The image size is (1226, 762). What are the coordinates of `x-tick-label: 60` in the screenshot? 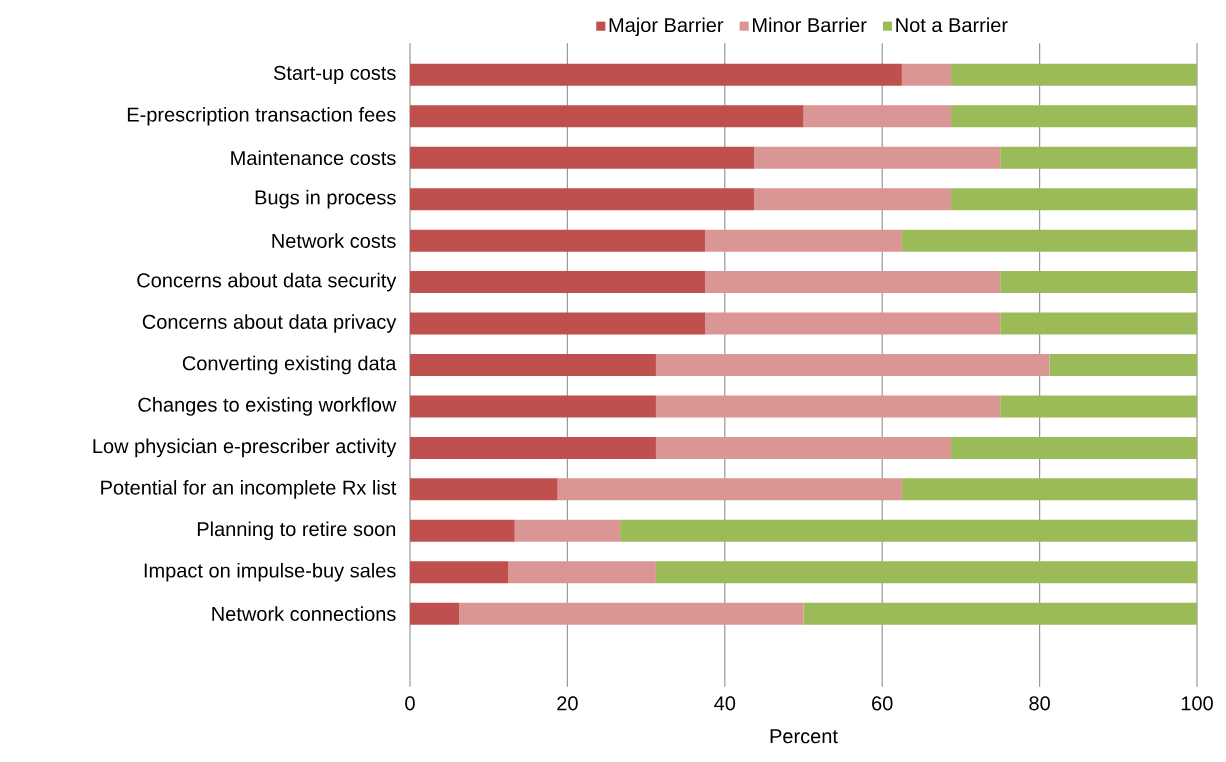 It's located at (882, 703).